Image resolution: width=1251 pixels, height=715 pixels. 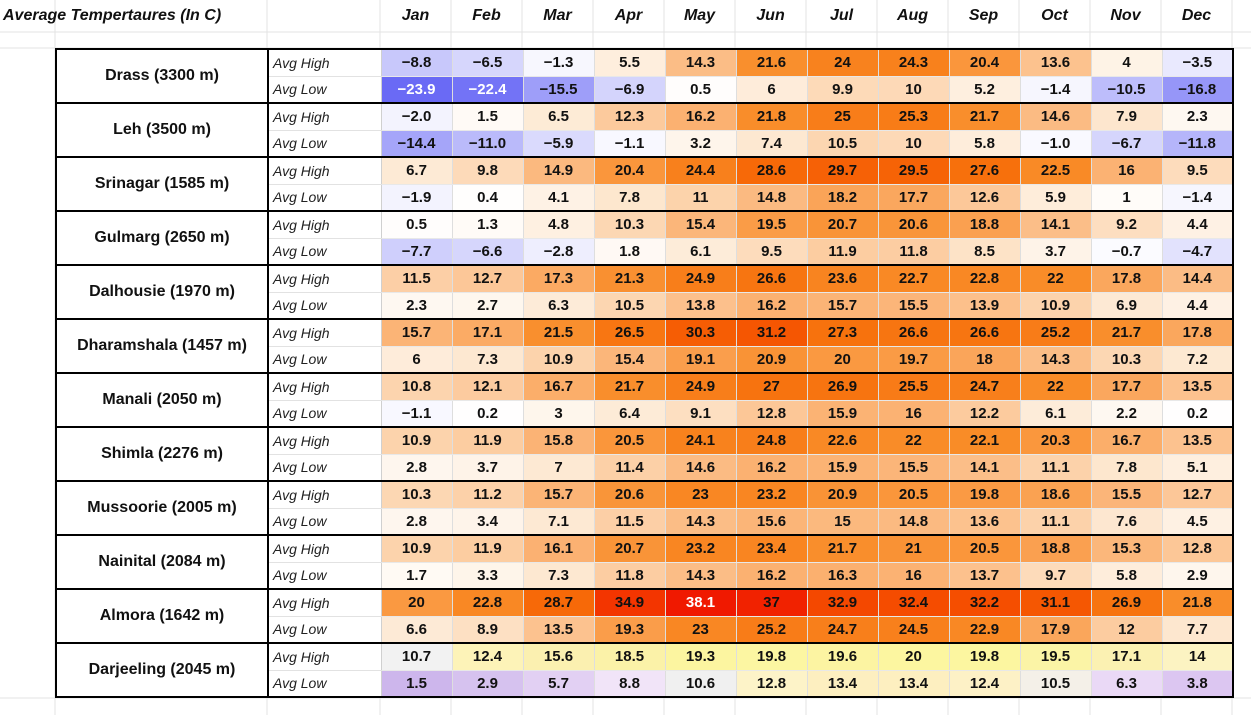 What do you see at coordinates (985, 468) in the screenshot?
I see `temperature-cell: 14.1` at bounding box center [985, 468].